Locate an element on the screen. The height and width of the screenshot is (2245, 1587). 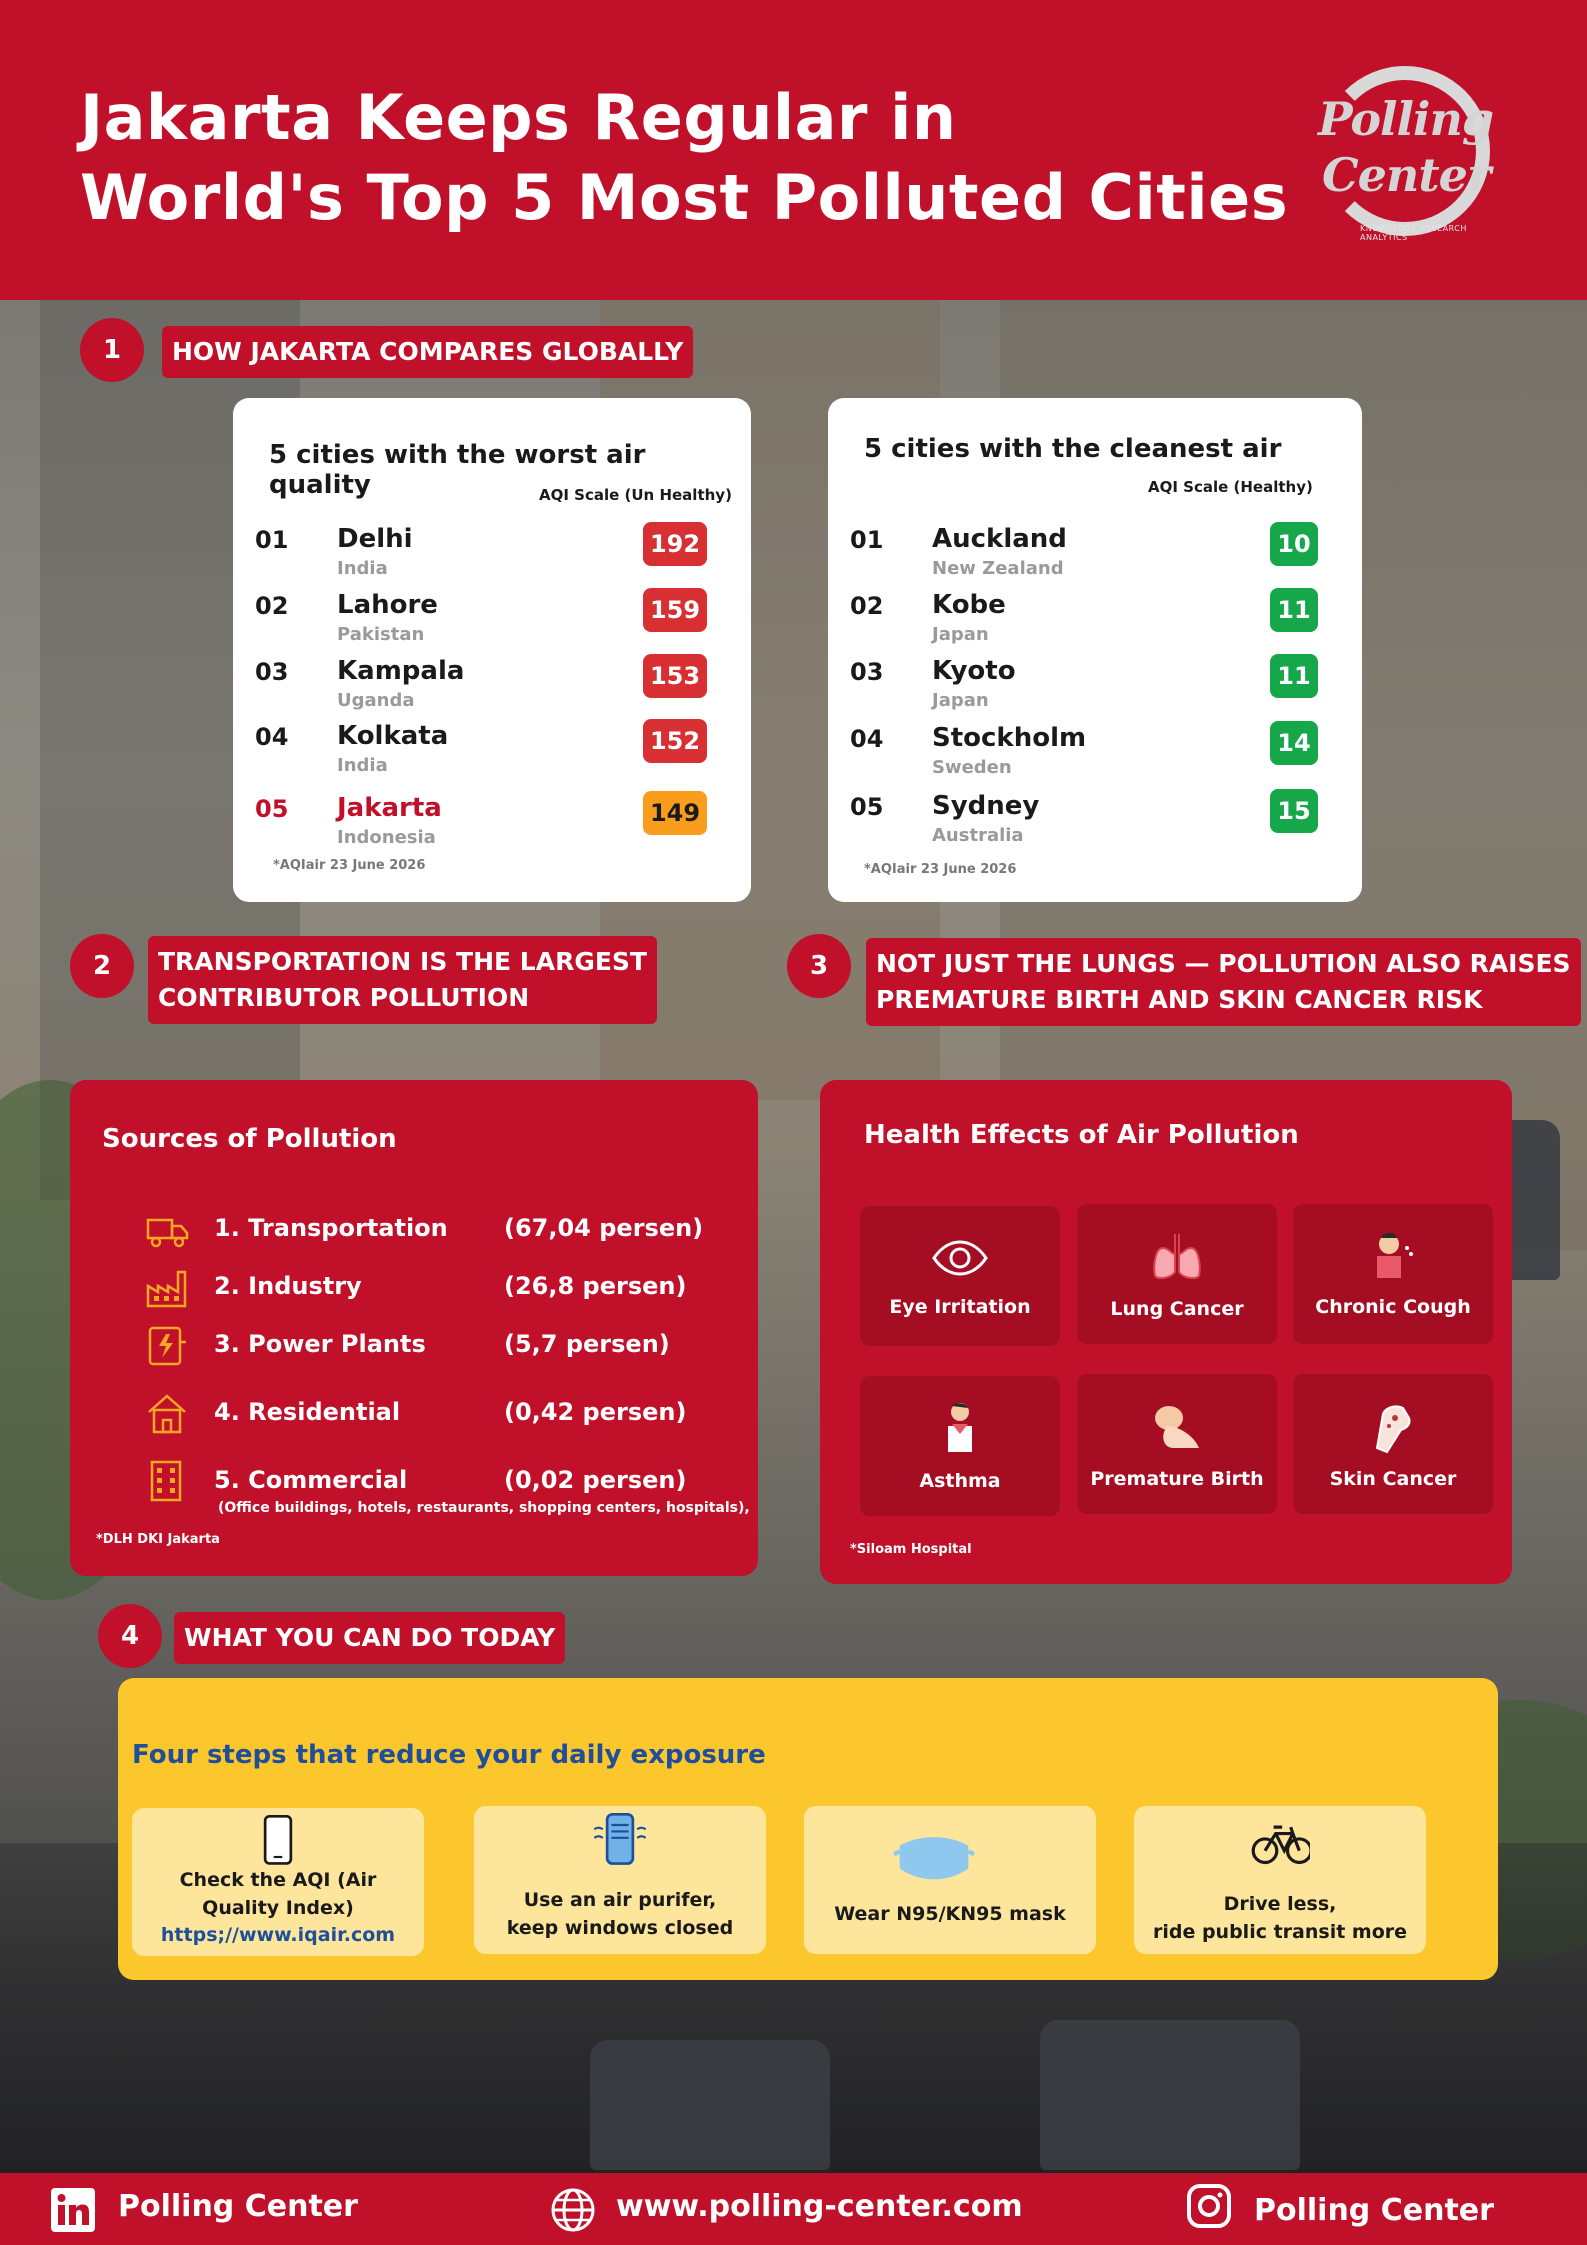
city-name: Auckland is located at coordinates (999, 539).